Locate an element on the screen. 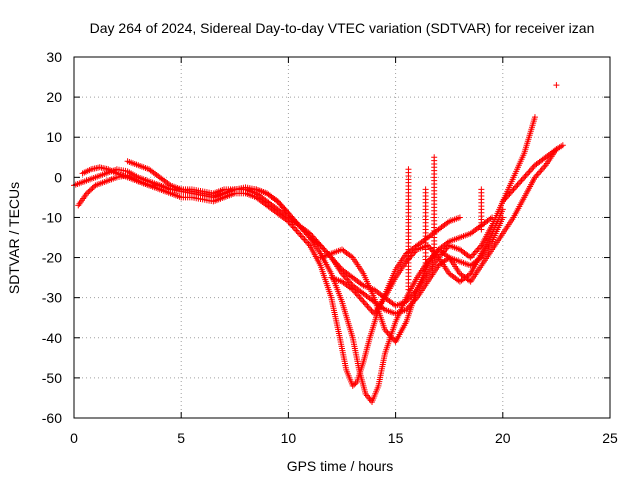 This screenshot has width=640, height=480. y-tick-label: -50 is located at coordinates (52, 378).